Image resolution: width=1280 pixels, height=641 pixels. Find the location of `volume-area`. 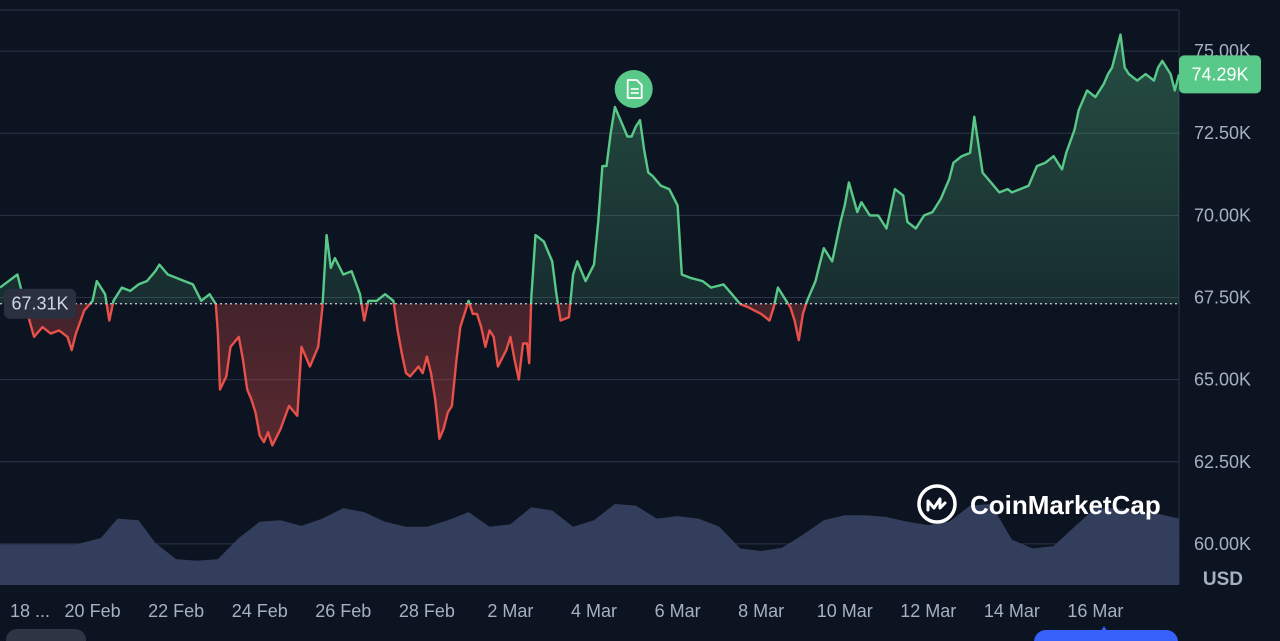

volume-area is located at coordinates (589, 544).